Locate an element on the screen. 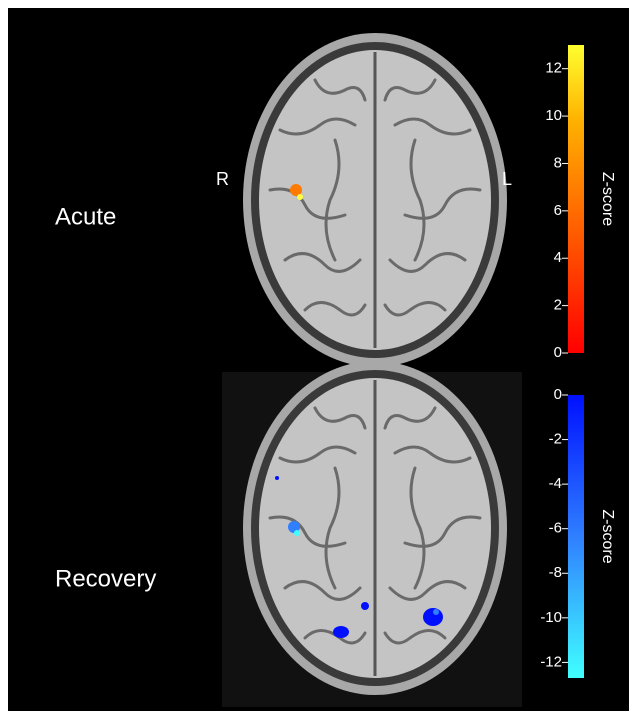 Image resolution: width=637 pixels, height=719 pixels. tick-label: -2 is located at coordinates (555, 439).